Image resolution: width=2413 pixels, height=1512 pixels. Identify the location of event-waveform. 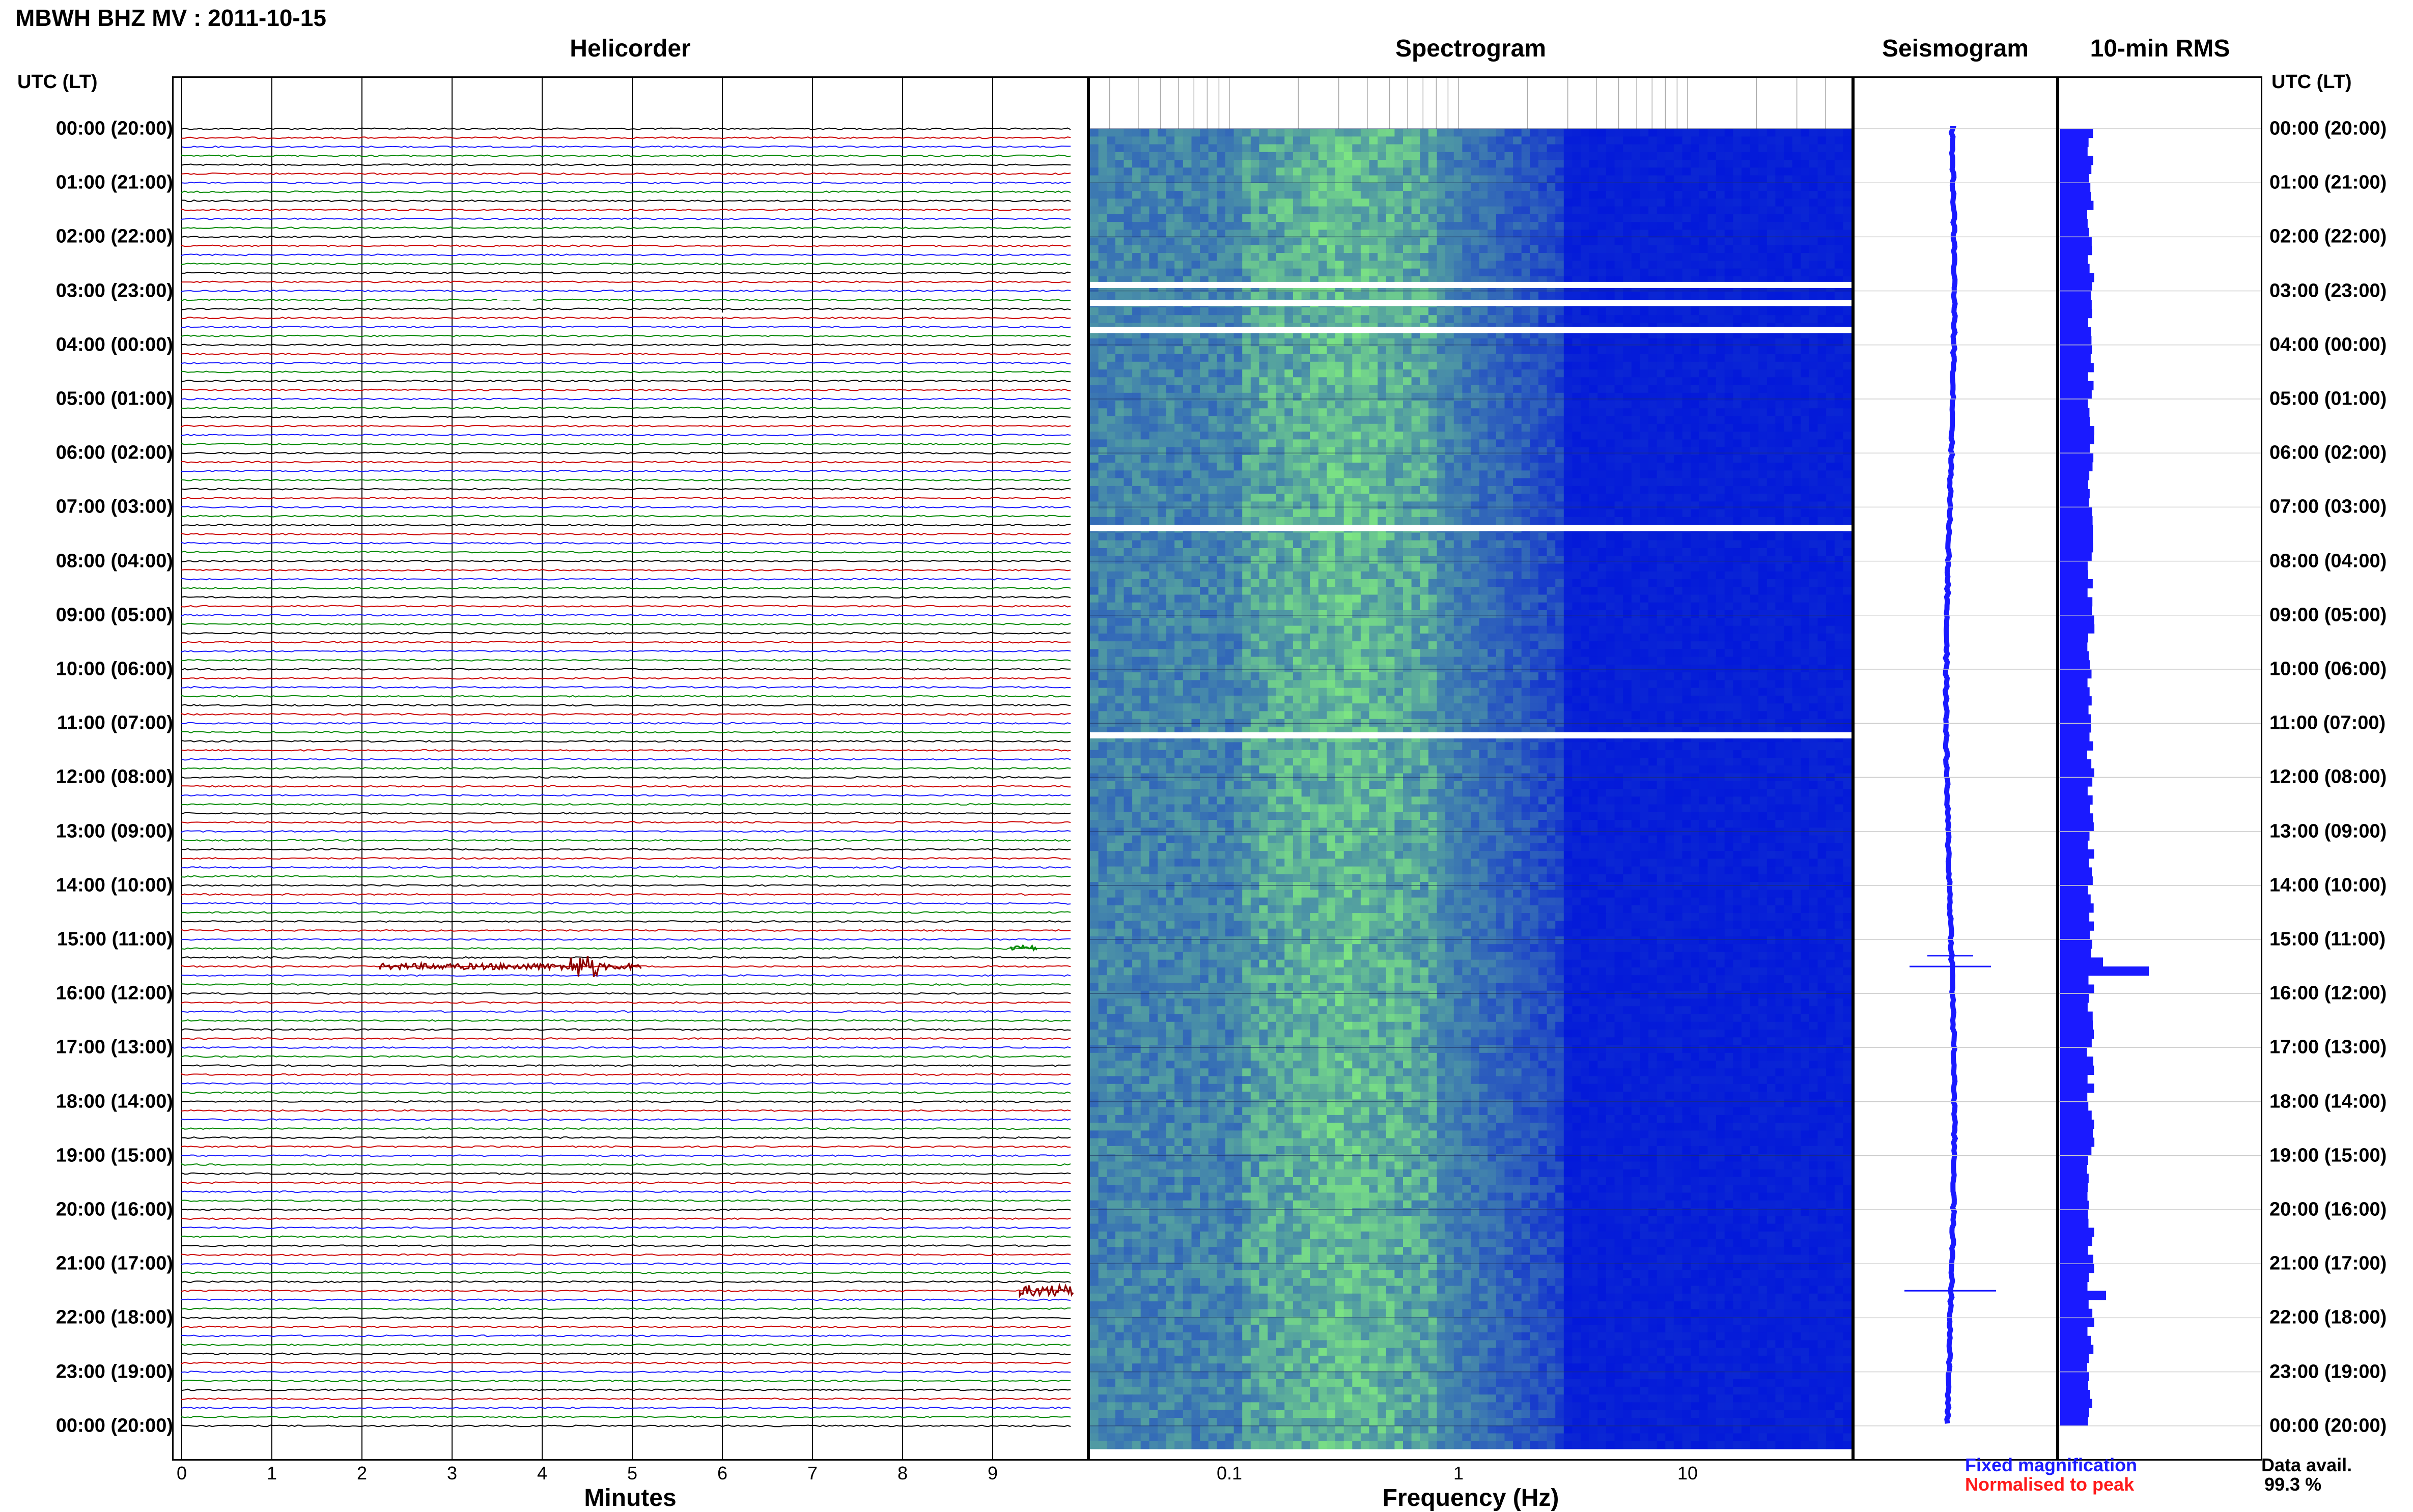
(1023, 948).